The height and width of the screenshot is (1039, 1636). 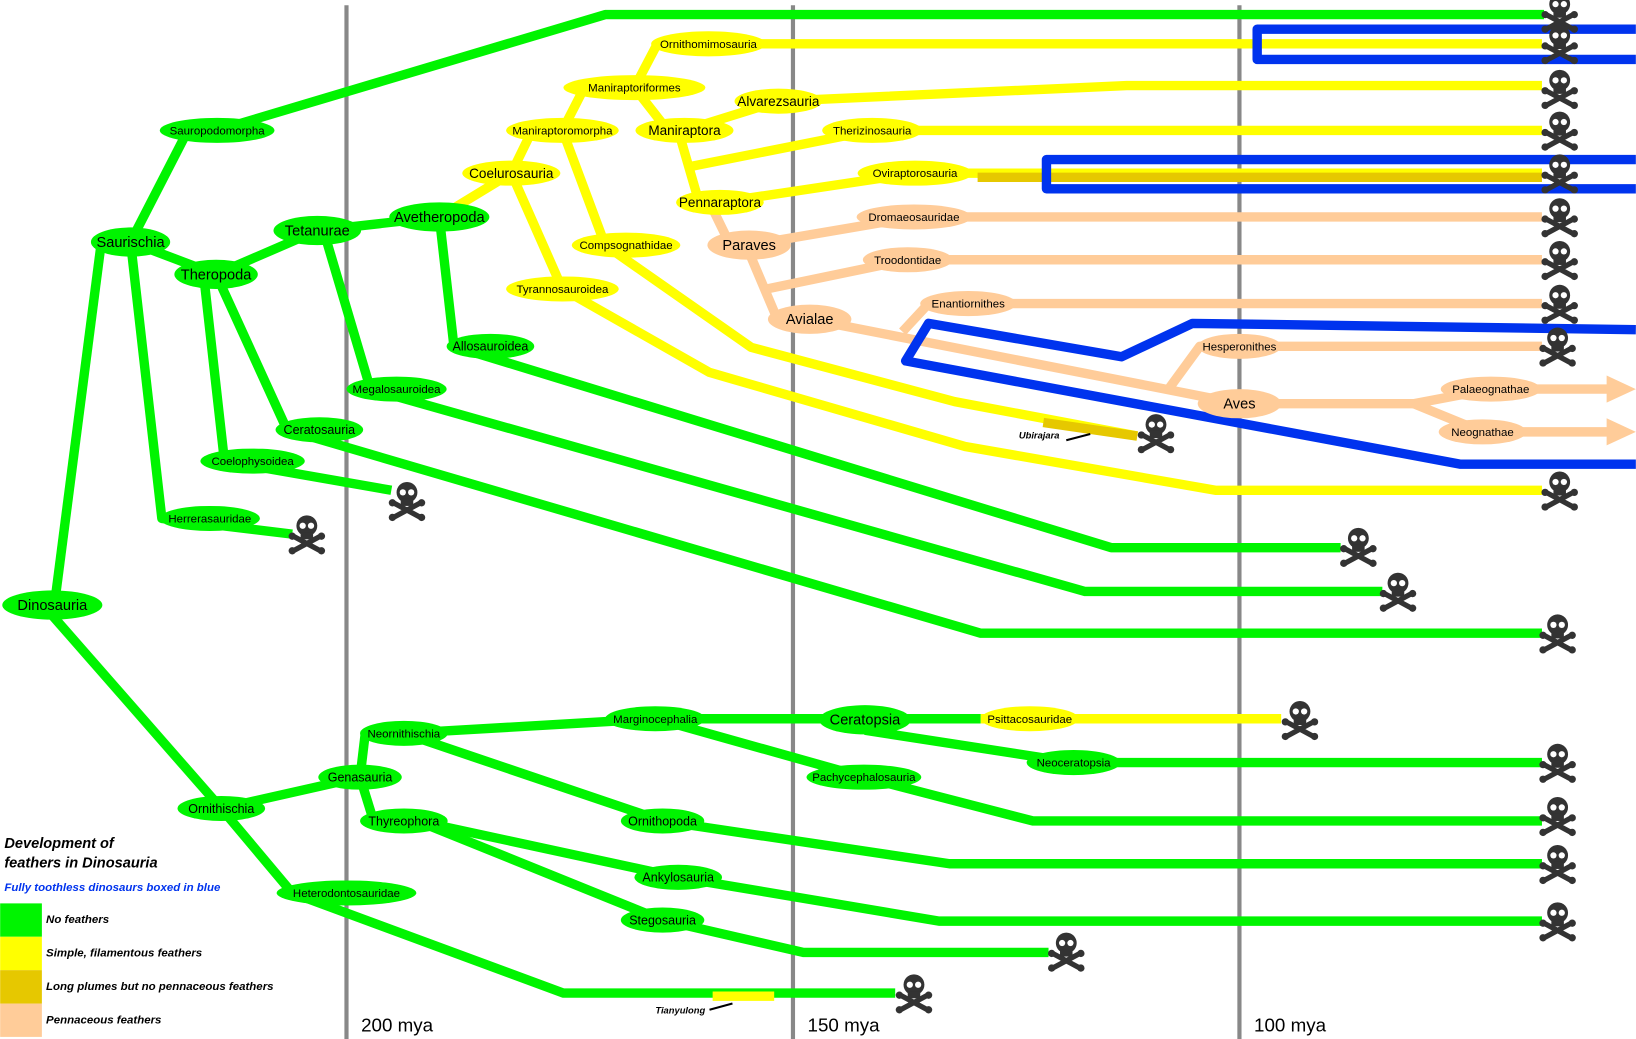 What do you see at coordinates (360, 778) in the screenshot?
I see `node-label: Genasauria` at bounding box center [360, 778].